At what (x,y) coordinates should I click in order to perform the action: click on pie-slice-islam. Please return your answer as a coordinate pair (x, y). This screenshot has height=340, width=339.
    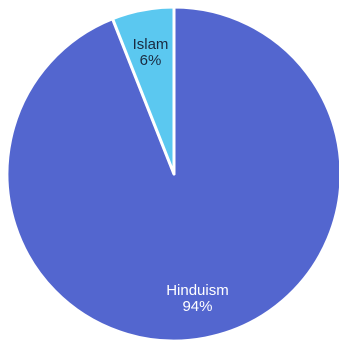
    Looking at the image, I should click on (143, 90).